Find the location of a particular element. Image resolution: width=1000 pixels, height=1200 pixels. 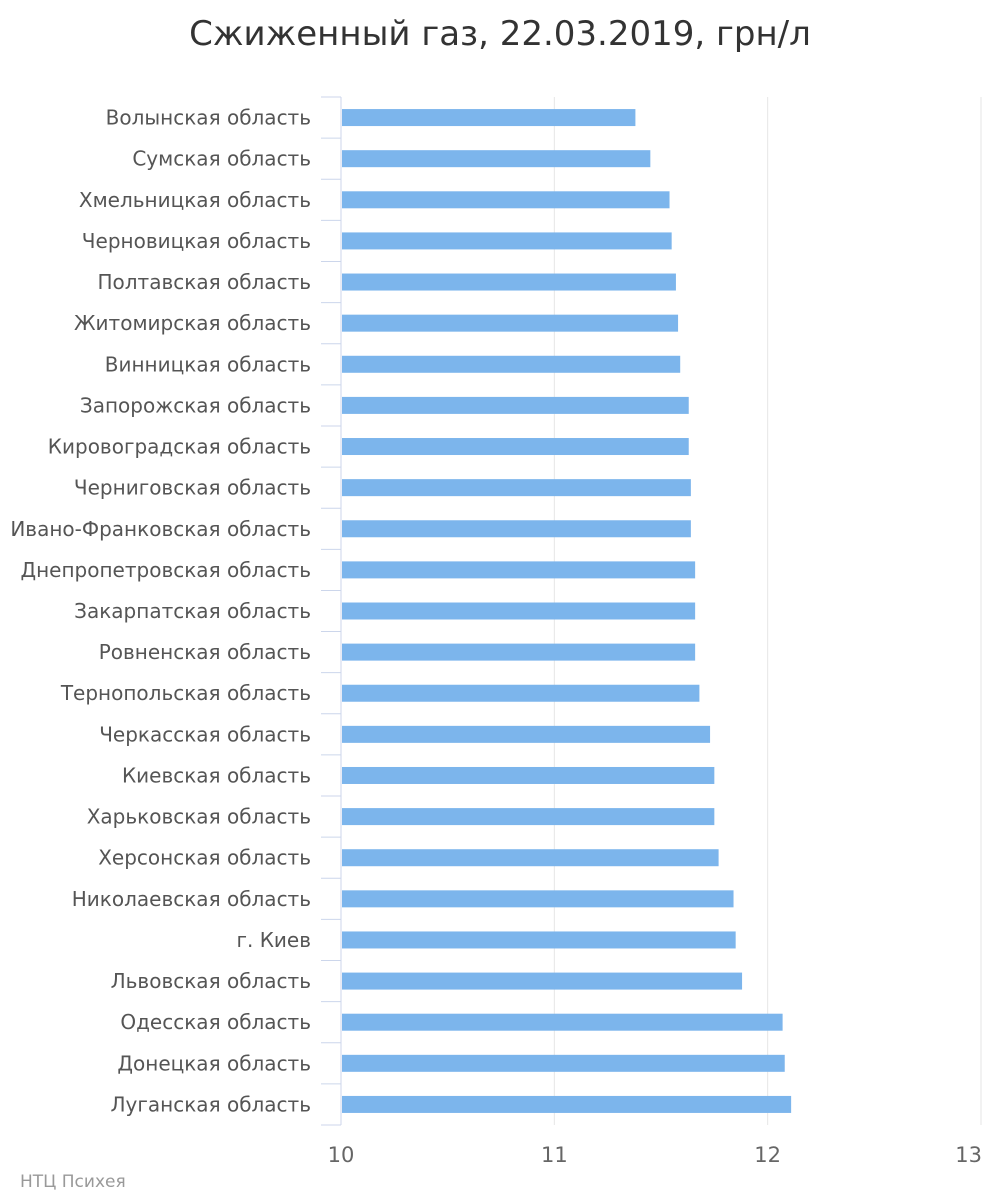

category-label: Кировоградская область is located at coordinates (179, 447).